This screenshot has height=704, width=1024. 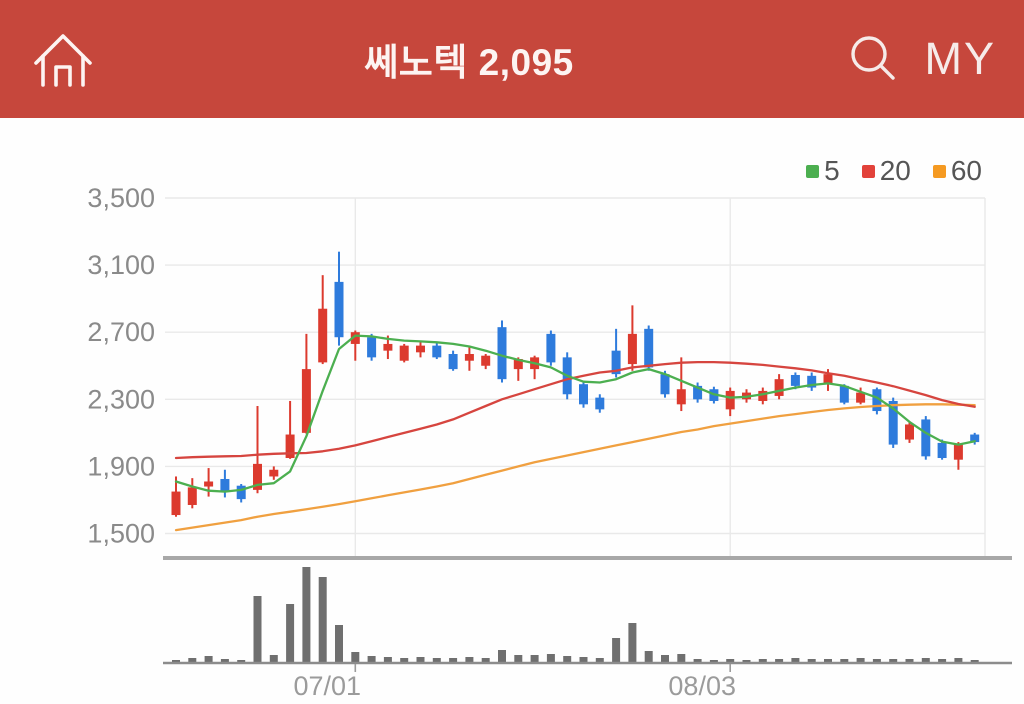 I want to click on x-axis-label: 08/03, so click(x=702, y=686).